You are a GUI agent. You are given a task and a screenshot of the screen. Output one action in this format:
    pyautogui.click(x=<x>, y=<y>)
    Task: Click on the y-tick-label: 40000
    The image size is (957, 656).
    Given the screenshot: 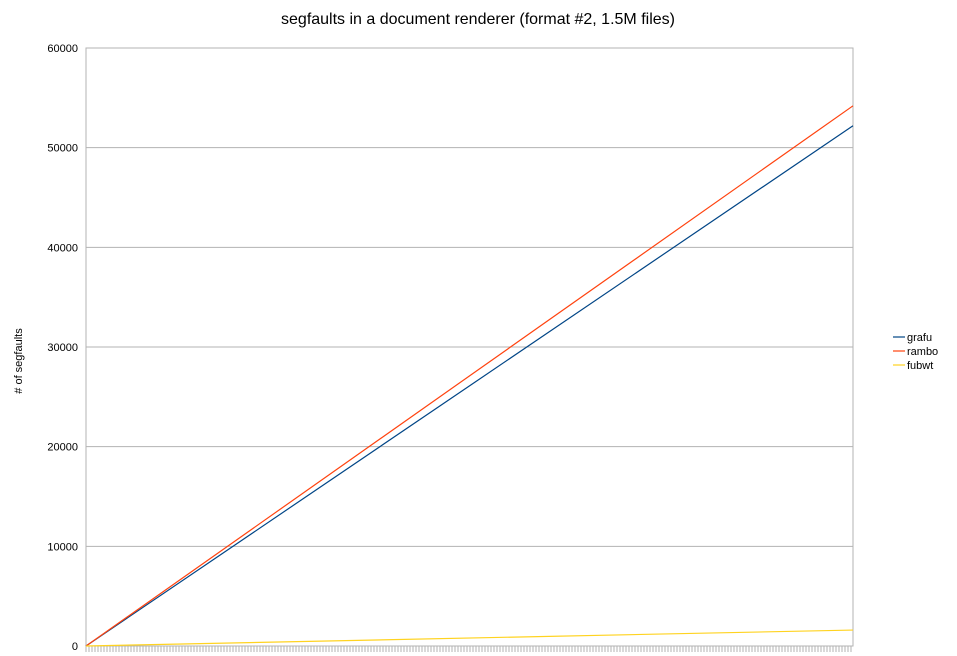 What is the action you would take?
    pyautogui.click(x=62, y=248)
    